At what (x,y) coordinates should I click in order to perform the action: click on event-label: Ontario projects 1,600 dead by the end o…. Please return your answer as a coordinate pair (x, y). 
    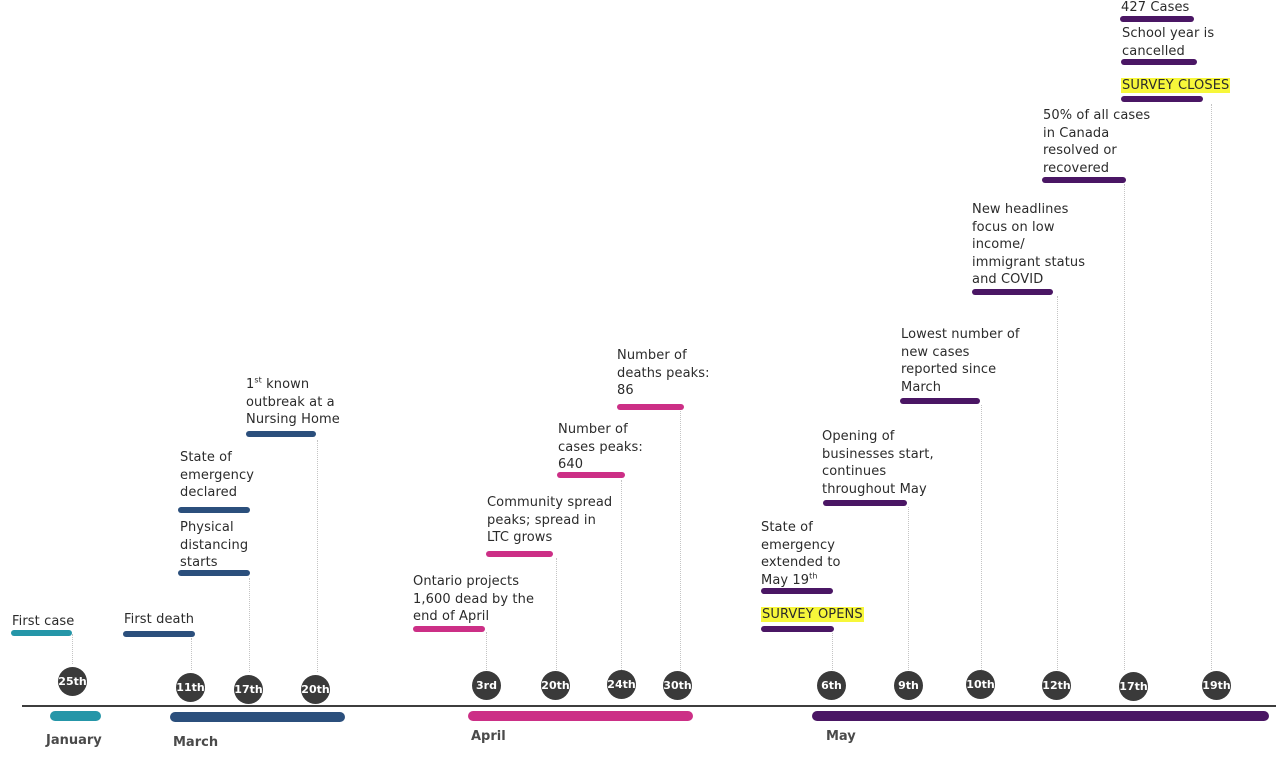
    Looking at the image, I should click on (474, 599).